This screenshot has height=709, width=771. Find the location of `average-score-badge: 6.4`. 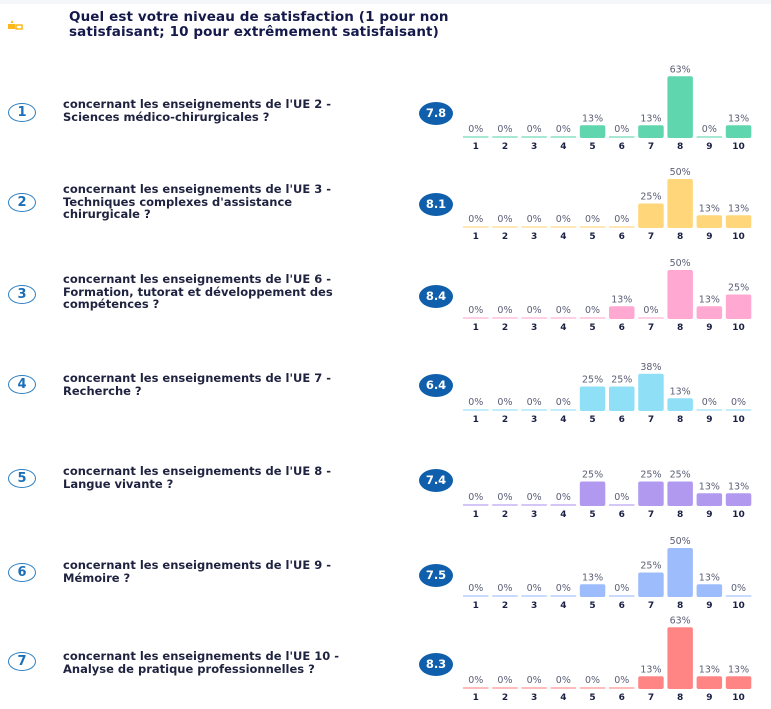

average-score-badge: 6.4 is located at coordinates (436, 385).